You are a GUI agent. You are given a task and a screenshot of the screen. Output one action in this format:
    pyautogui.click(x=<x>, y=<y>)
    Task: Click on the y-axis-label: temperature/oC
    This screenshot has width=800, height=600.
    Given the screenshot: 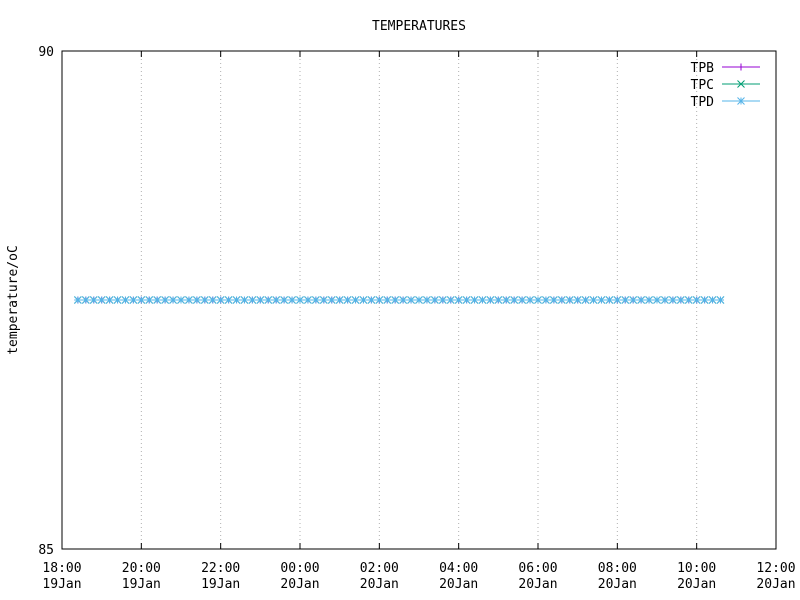 What is the action you would take?
    pyautogui.click(x=13, y=300)
    